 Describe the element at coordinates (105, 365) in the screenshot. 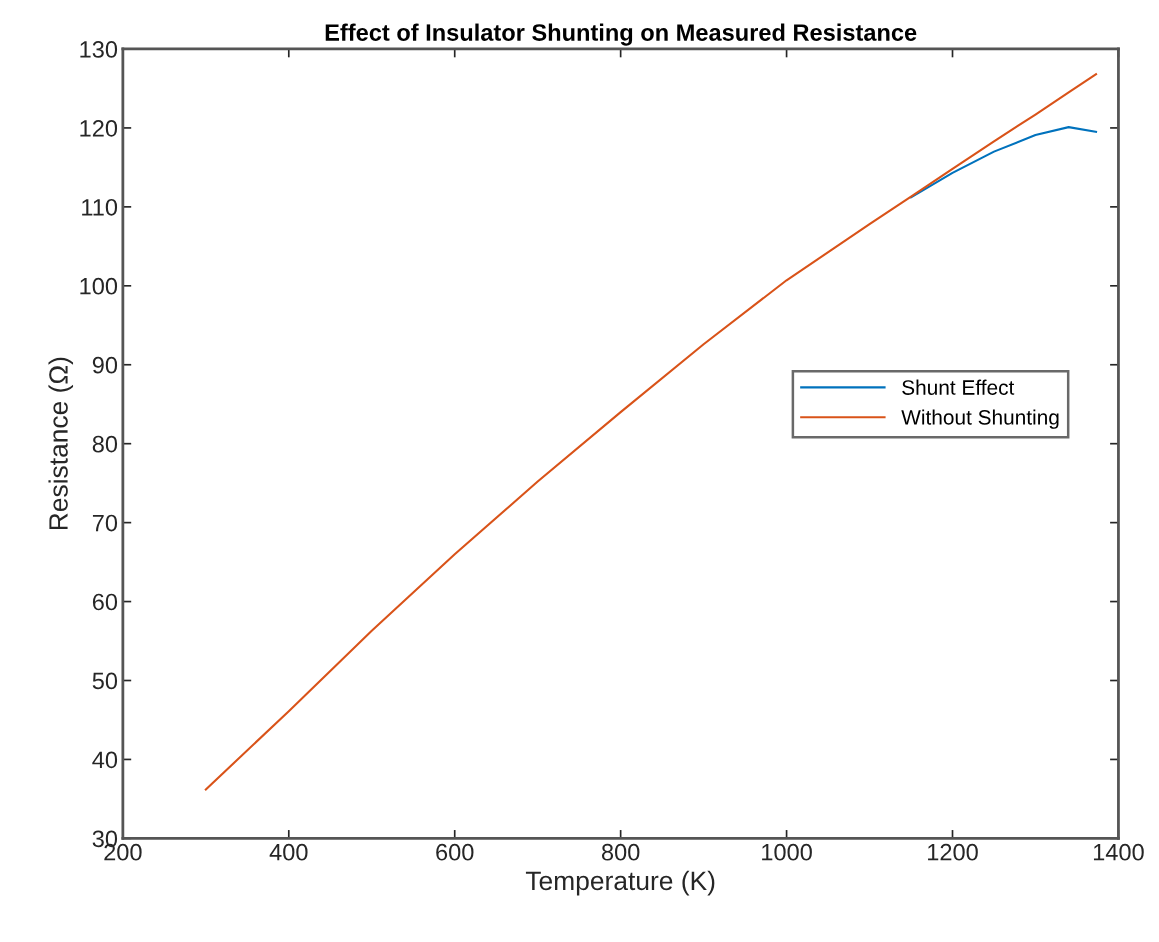

I see `y-tick-label: 90` at that location.